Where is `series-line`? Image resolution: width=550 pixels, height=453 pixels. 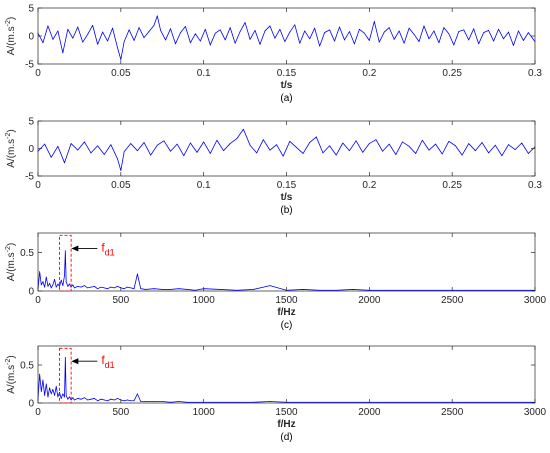
series-line is located at coordinates (286, 149).